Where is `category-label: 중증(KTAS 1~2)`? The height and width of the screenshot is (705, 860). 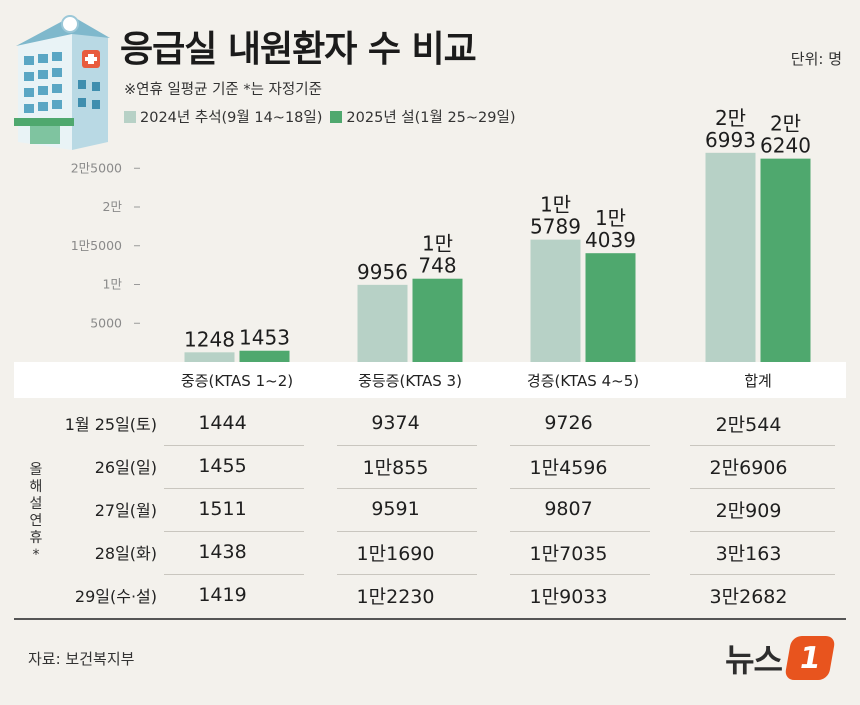
category-label: 중증(KTAS 1~2) is located at coordinates (237, 381).